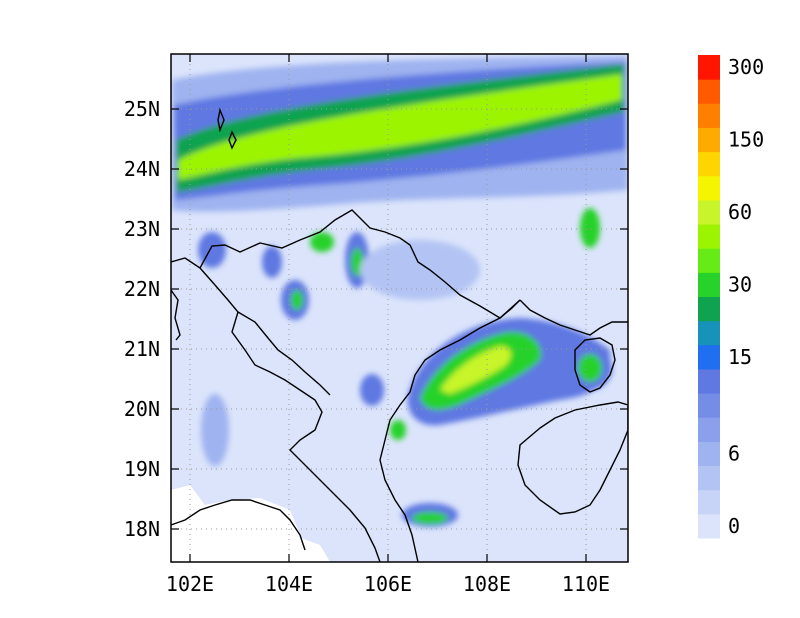  I want to click on rain-patch-east-core, so click(590, 368).